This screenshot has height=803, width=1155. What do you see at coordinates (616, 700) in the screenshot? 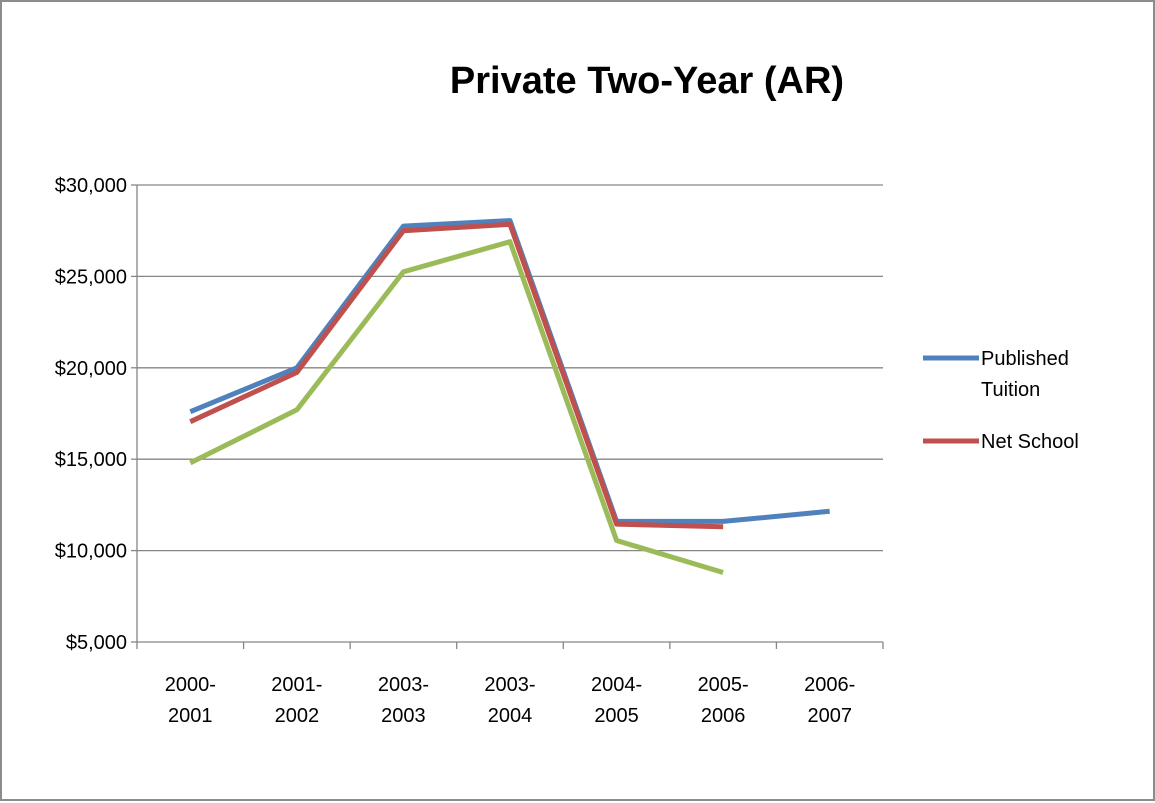
I see `x-tick-label: 2004-2005` at bounding box center [616, 700].